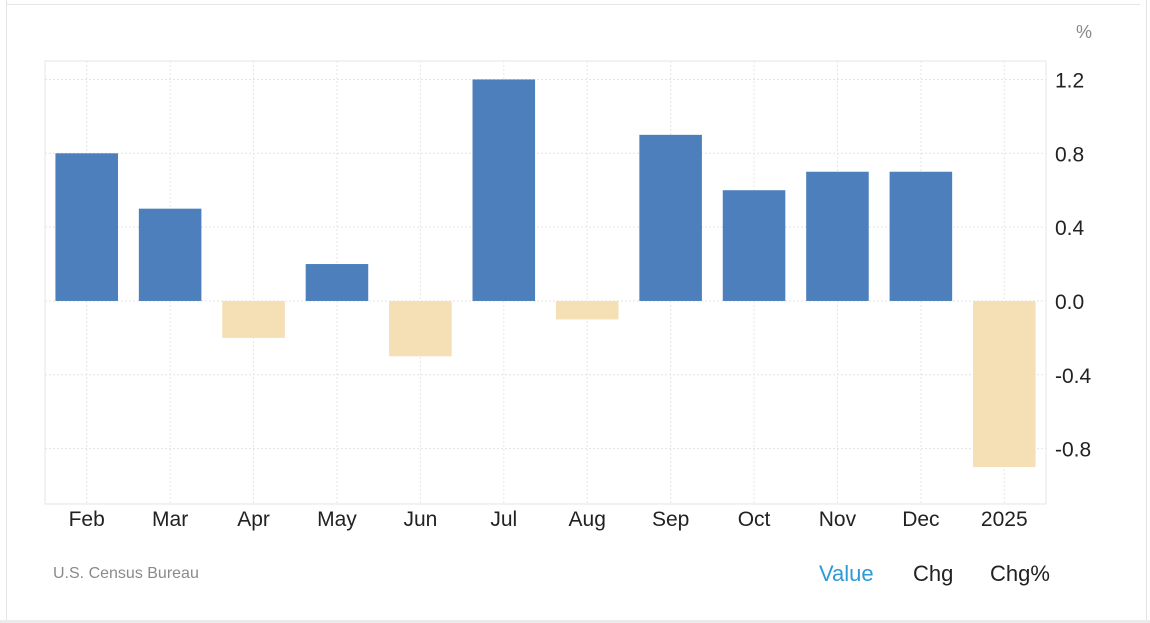 This screenshot has width=1150, height=623. What do you see at coordinates (920, 519) in the screenshot?
I see `x-tick-label-10: Dec` at bounding box center [920, 519].